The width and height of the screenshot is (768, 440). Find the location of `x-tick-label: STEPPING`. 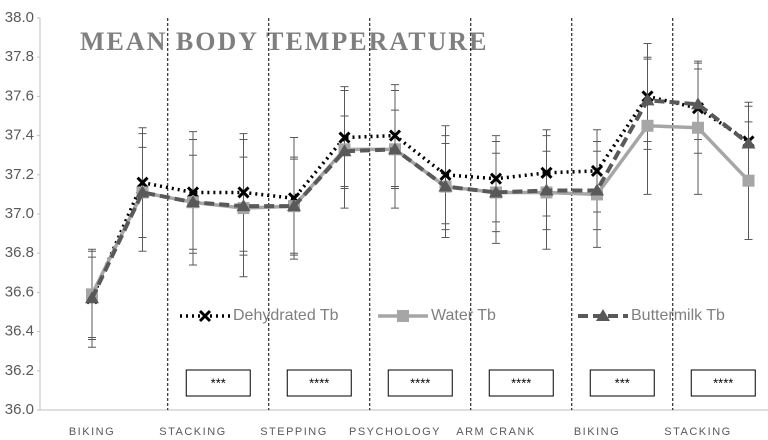

x-tick-label: STEPPING is located at coordinates (294, 432).